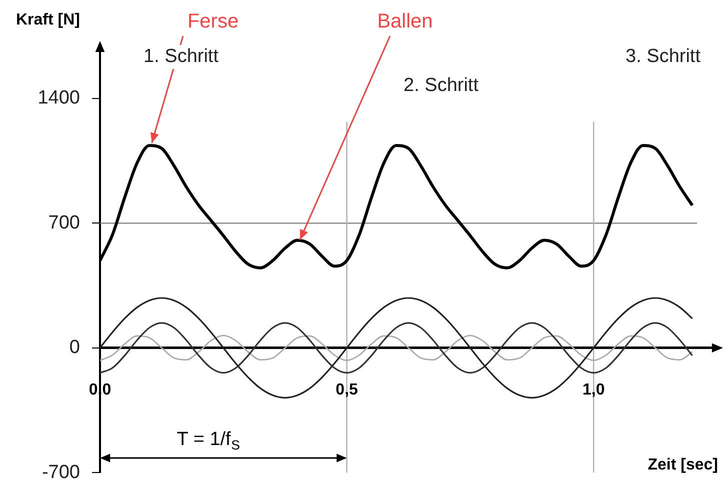 The width and height of the screenshot is (724, 496). I want to click on x-tick-label: 0,5, so click(347, 389).